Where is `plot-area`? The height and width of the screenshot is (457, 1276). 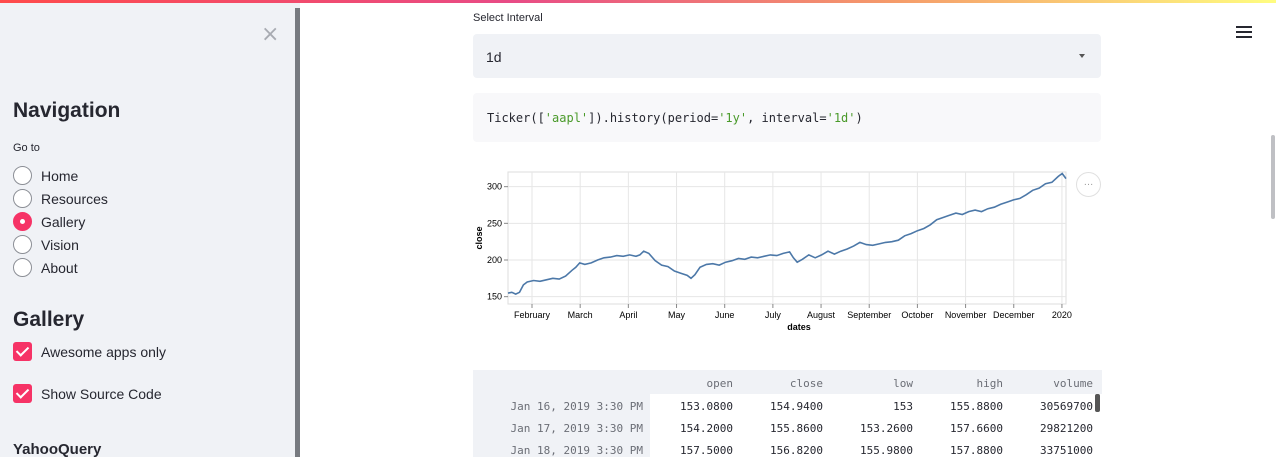
plot-area is located at coordinates (787, 238).